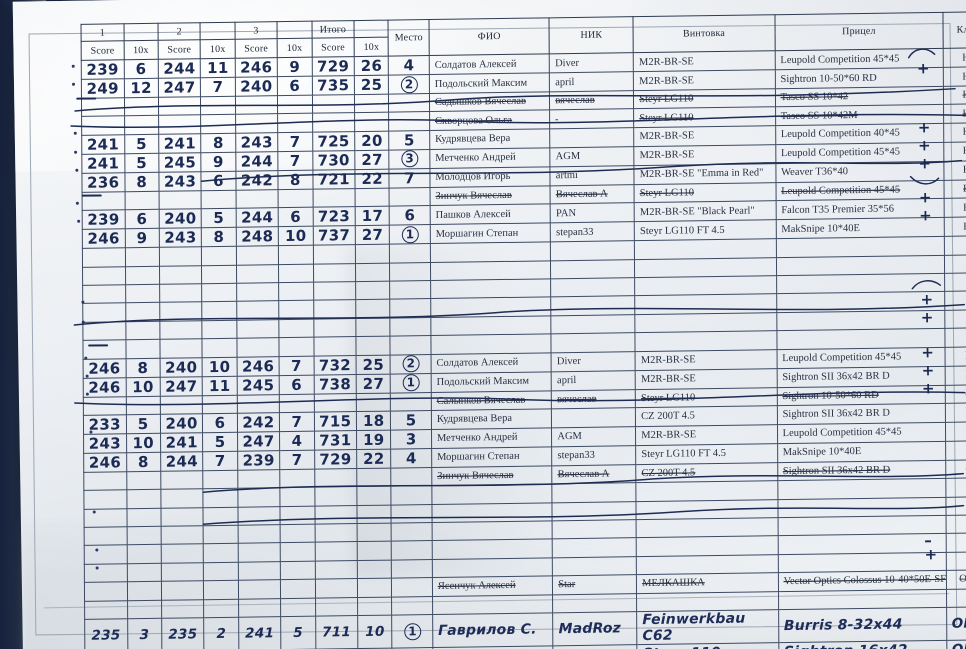 The image size is (966, 649). I want to click on score-stage-1: 239, so click(102, 69).